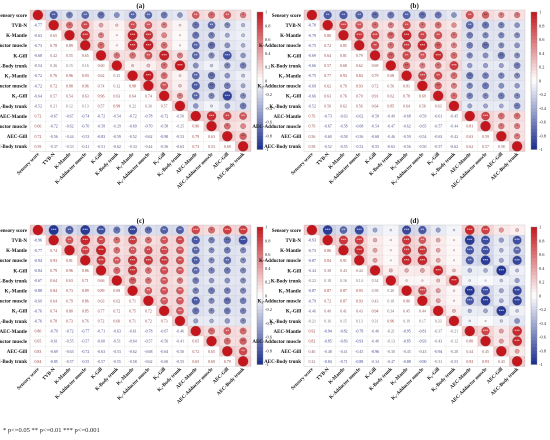 Image resolution: width=550 pixels, height=440 pixels. What do you see at coordinates (327, 281) in the screenshot?
I see `correlation-value: 0.18` at bounding box center [327, 281].